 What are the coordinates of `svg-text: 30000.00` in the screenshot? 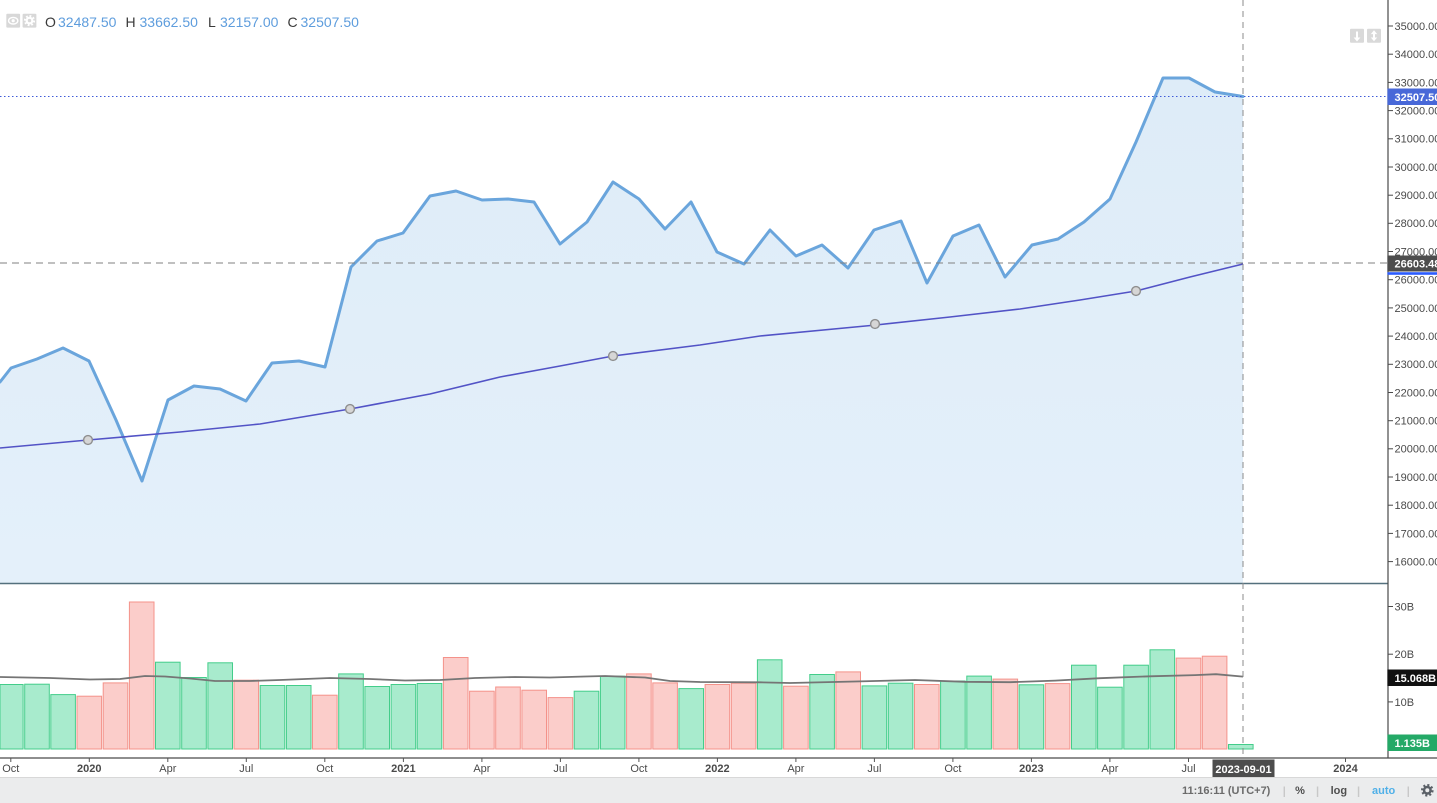 It's located at (1416, 168).